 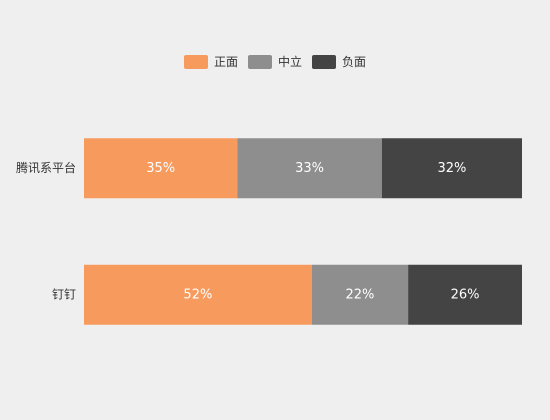 I want to click on value-label: 52%, so click(x=197, y=294).